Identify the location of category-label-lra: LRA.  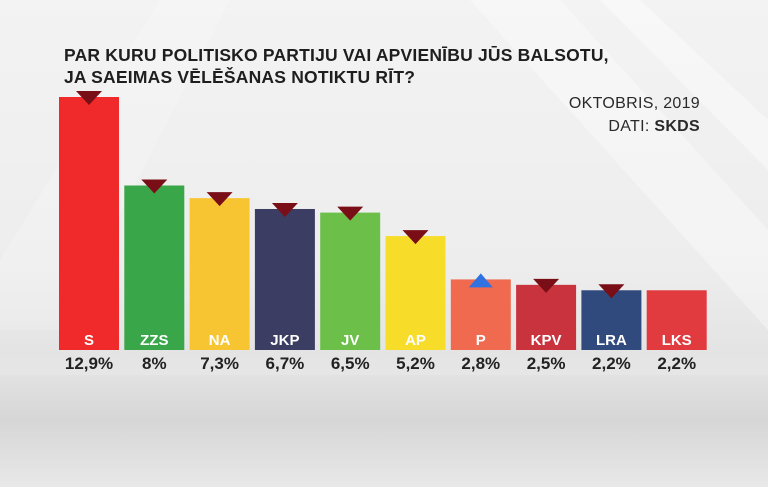
(611, 340).